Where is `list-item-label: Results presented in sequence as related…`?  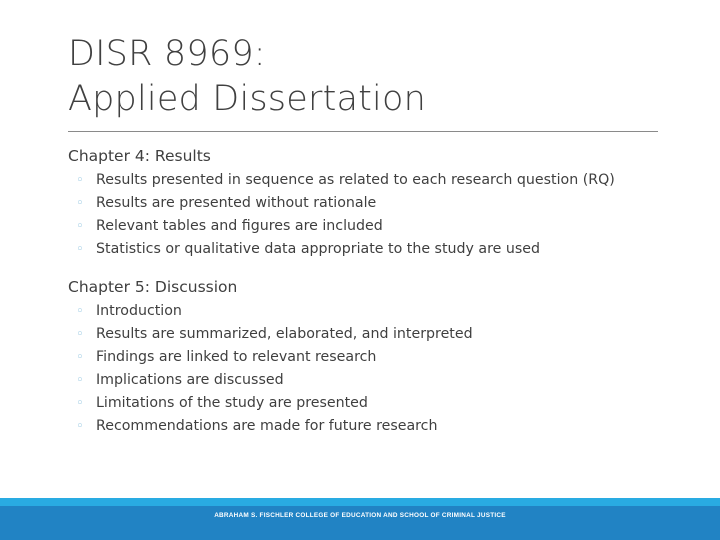
list-item-label: Results presented in sequence as related… is located at coordinates (355, 180).